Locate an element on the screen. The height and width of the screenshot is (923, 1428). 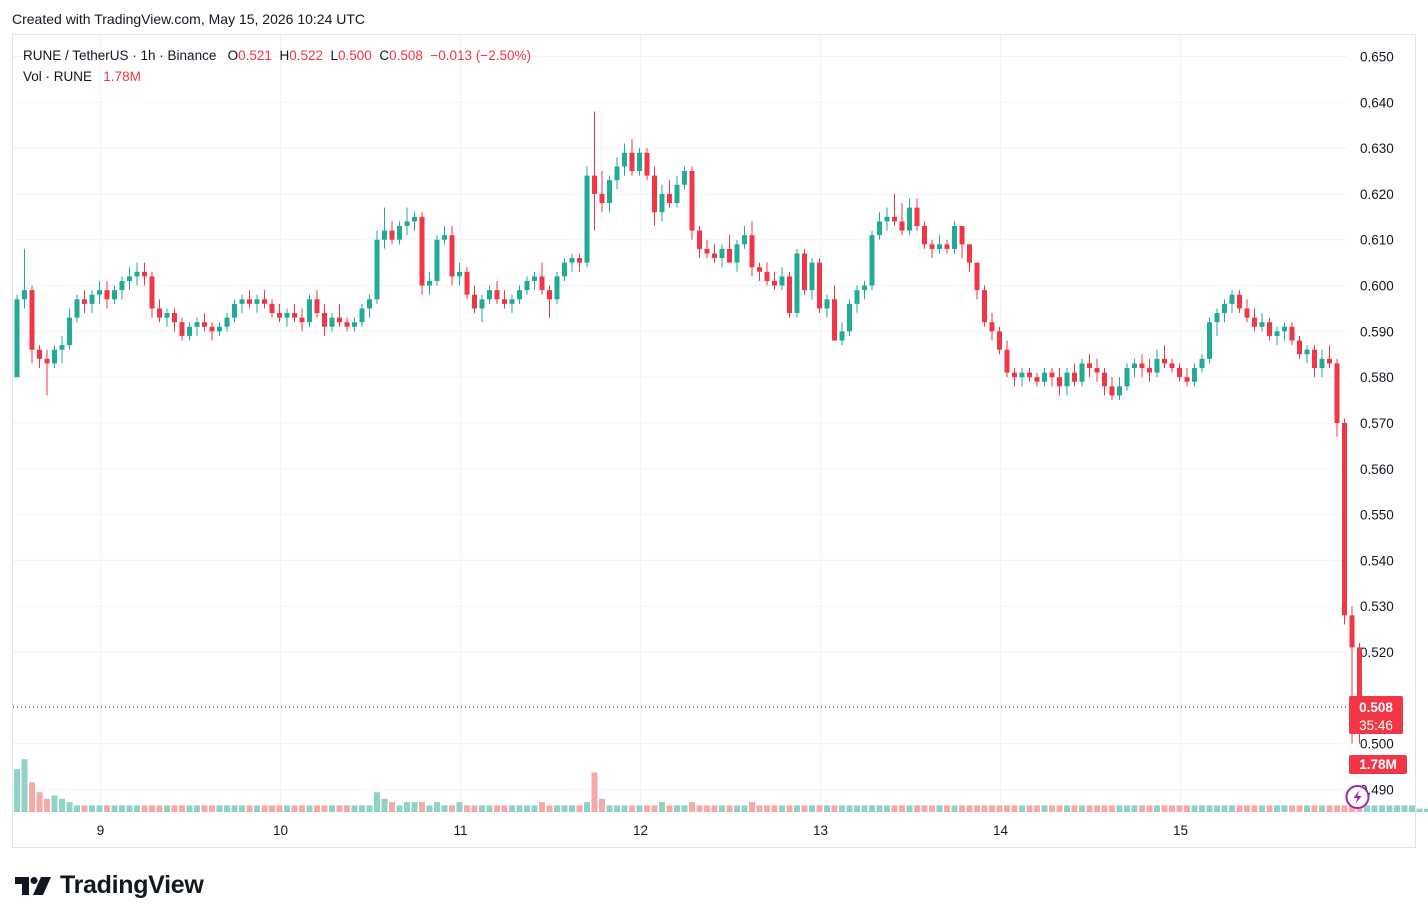
x-tick-label: 12 is located at coordinates (640, 830).